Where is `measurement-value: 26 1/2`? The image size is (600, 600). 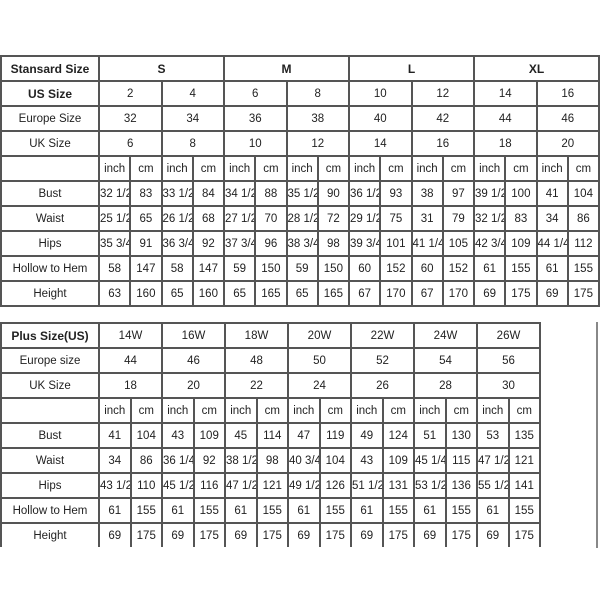
measurement-value: 26 1/2 is located at coordinates (177, 218).